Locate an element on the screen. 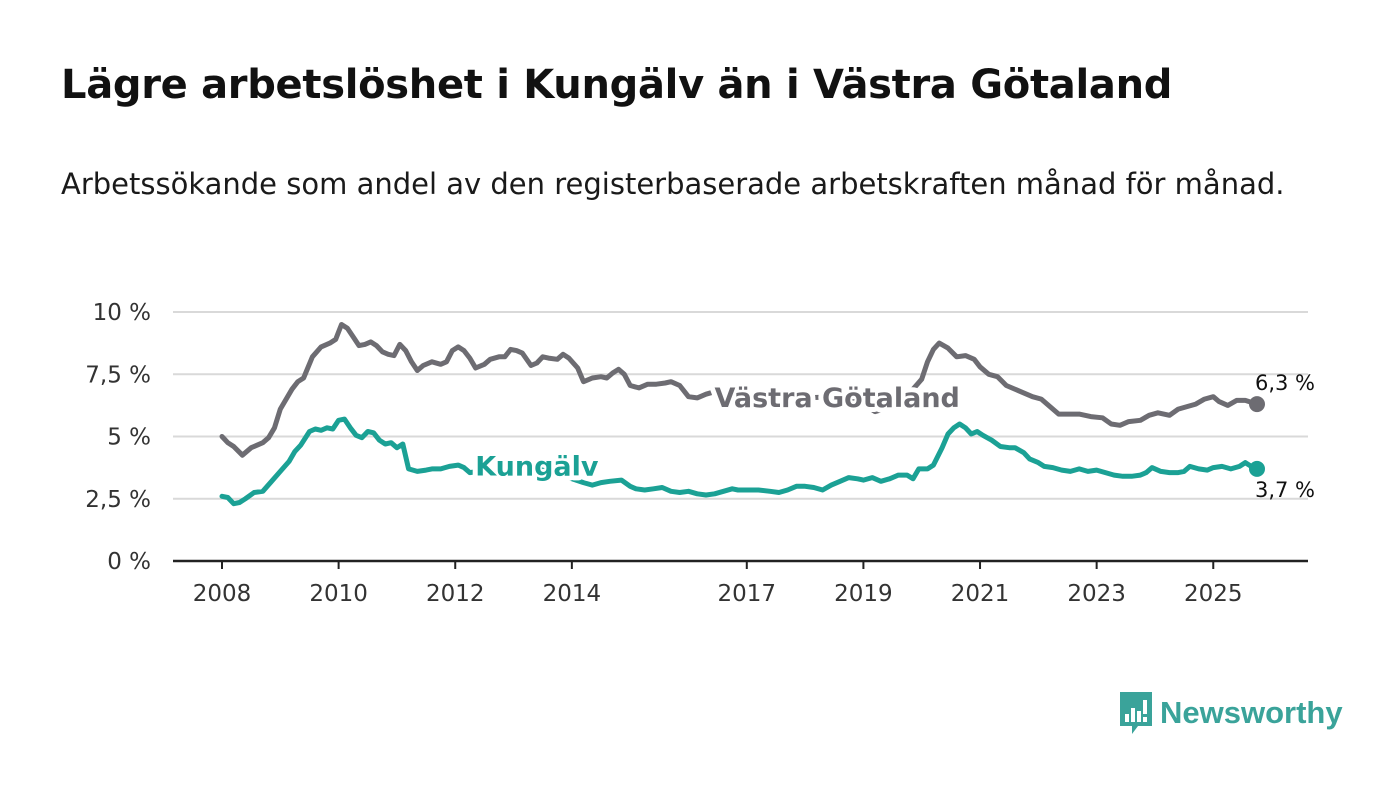 This screenshot has height=794, width=1400. x-tick-label: 2021 is located at coordinates (980, 594).